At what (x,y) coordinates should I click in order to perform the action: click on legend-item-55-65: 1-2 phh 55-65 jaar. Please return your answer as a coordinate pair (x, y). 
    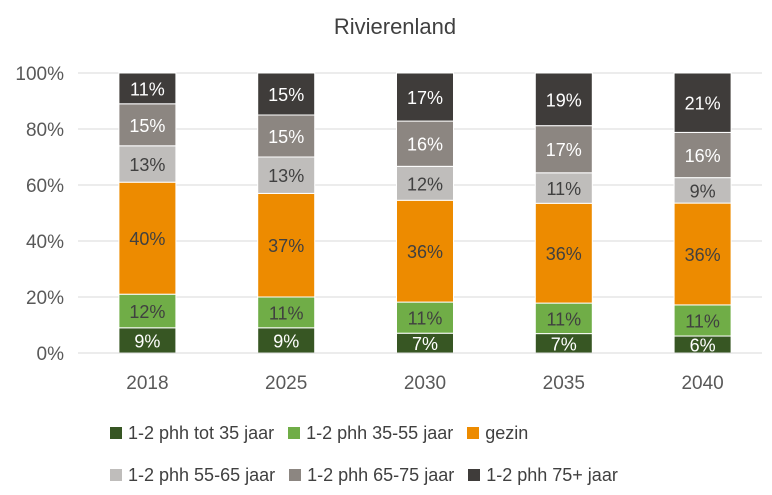
    Looking at the image, I should click on (192, 475).